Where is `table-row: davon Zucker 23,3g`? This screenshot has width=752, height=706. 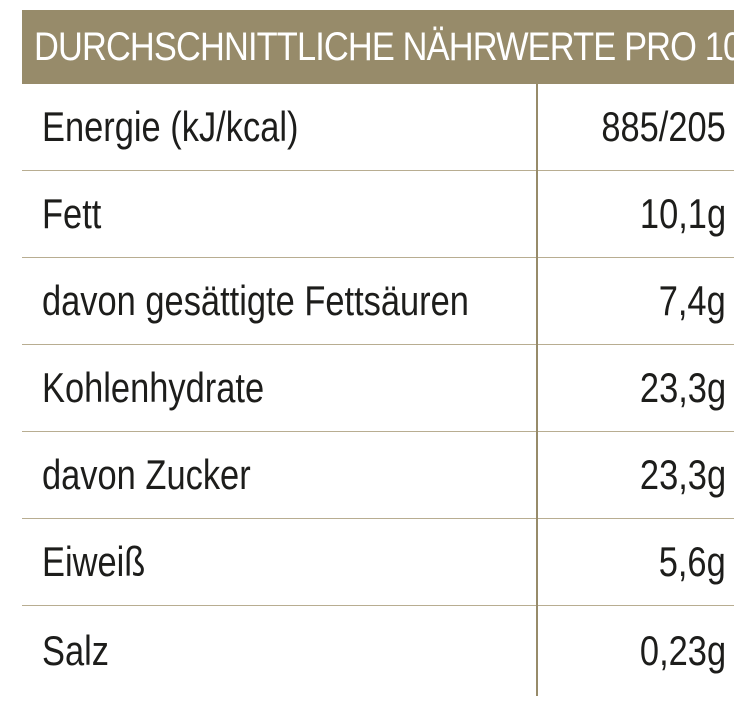 table-row: davon Zucker 23,3g is located at coordinates (378, 475).